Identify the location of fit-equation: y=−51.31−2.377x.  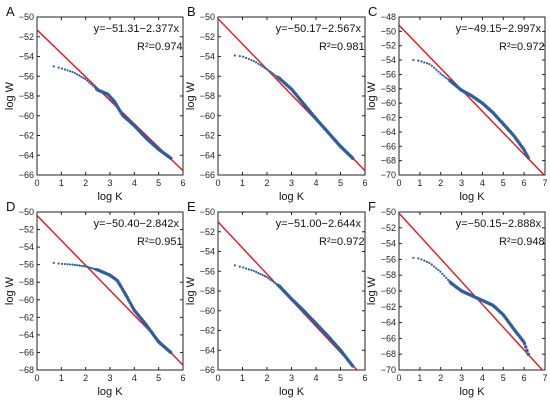
(137, 29).